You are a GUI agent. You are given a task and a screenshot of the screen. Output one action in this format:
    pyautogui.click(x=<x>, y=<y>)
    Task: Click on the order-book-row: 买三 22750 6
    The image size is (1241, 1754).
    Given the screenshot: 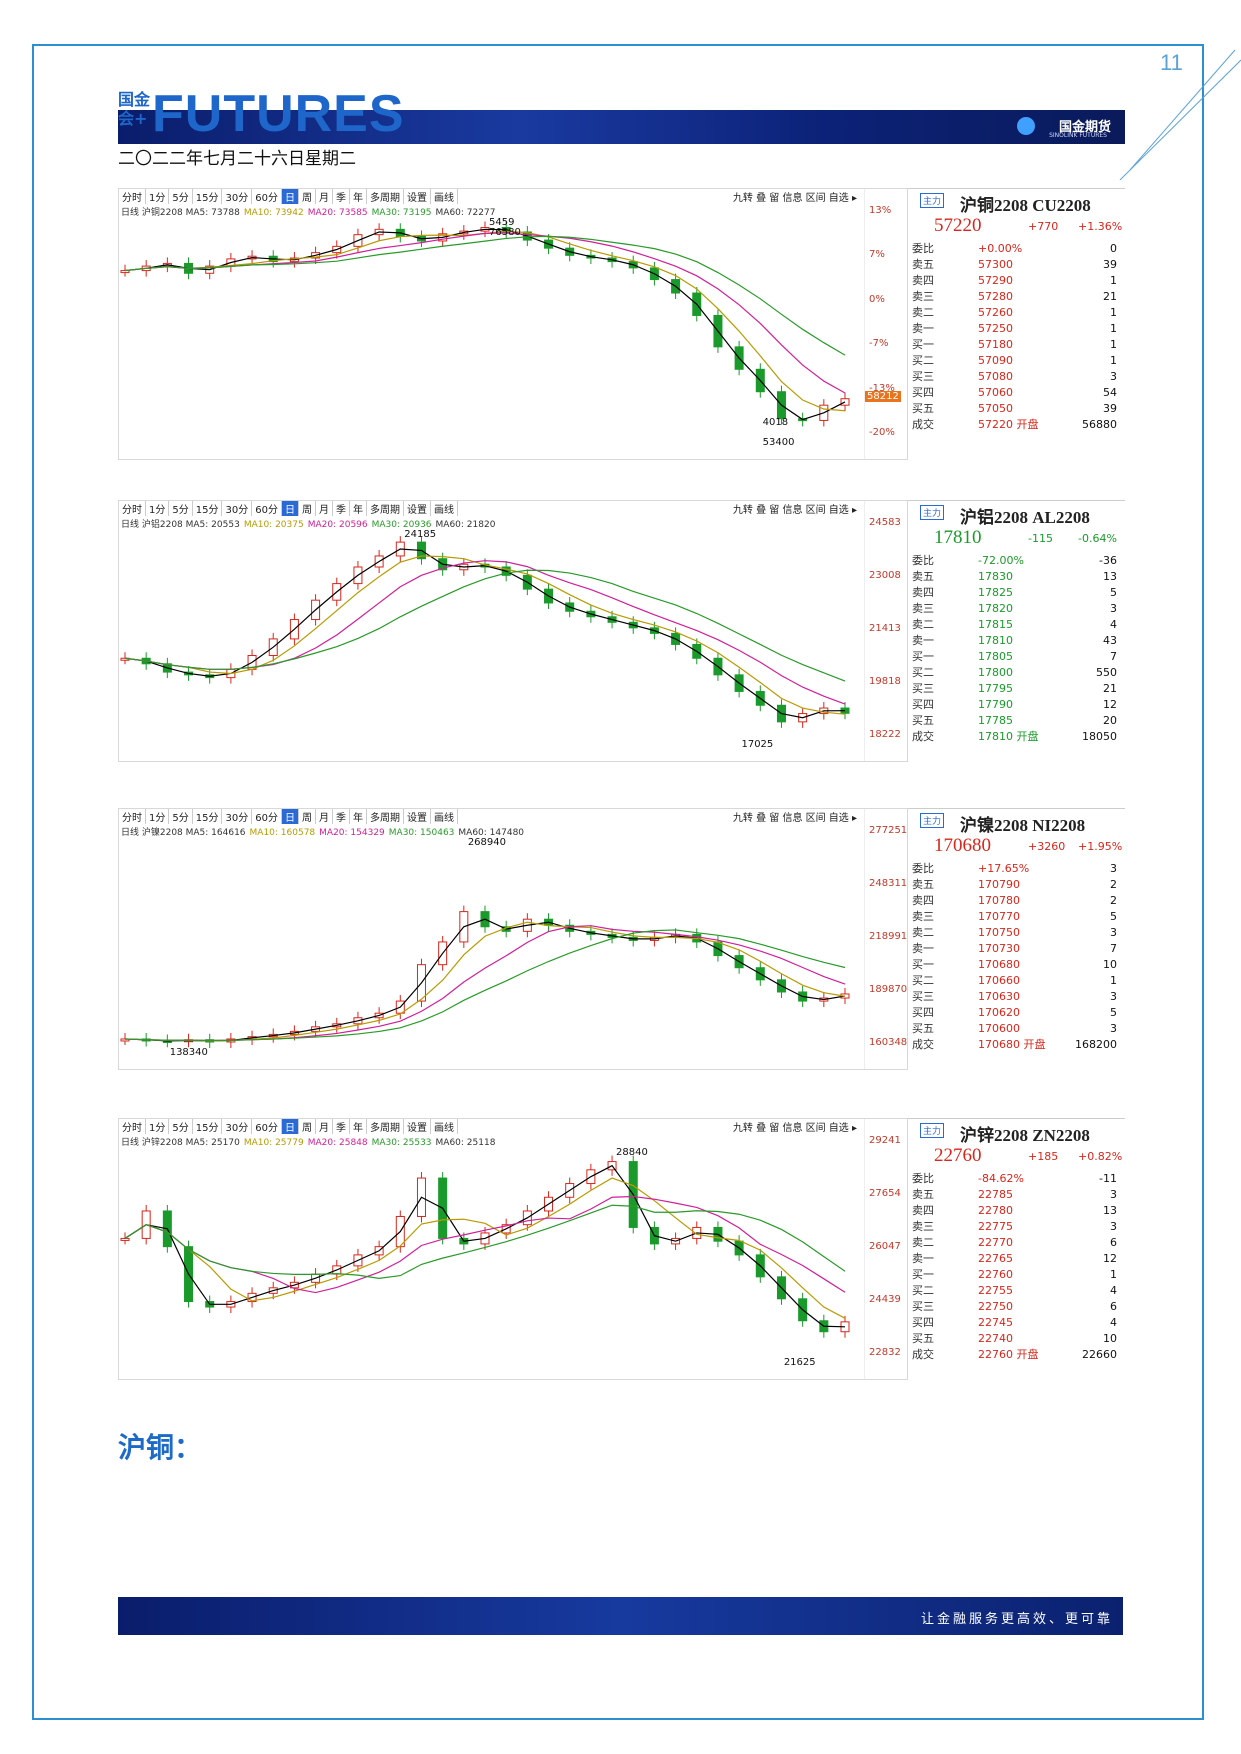 What is the action you would take?
    pyautogui.click(x=1014, y=1307)
    